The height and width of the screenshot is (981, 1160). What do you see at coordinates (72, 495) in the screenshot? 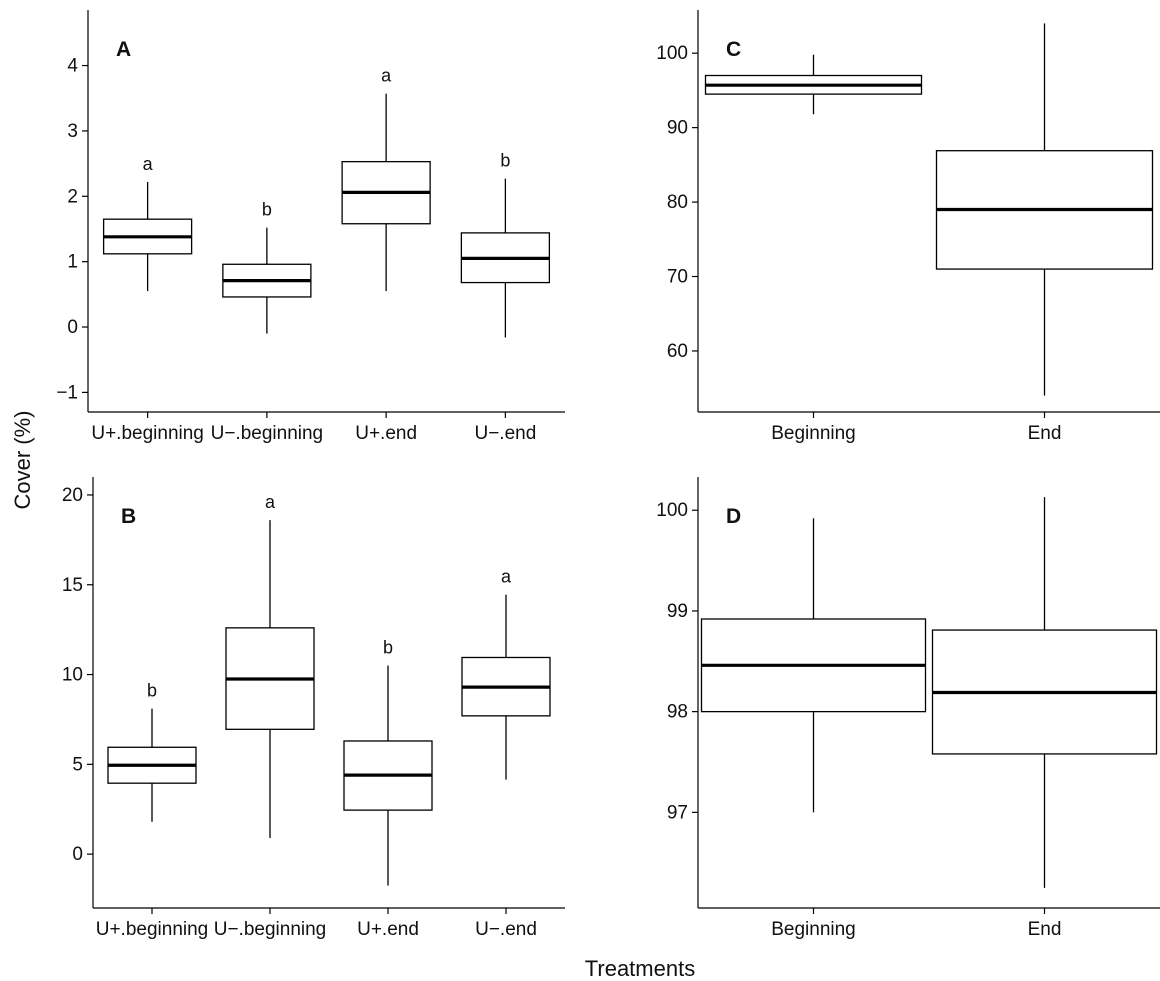
I see `y-tick-label: 20` at bounding box center [72, 495].